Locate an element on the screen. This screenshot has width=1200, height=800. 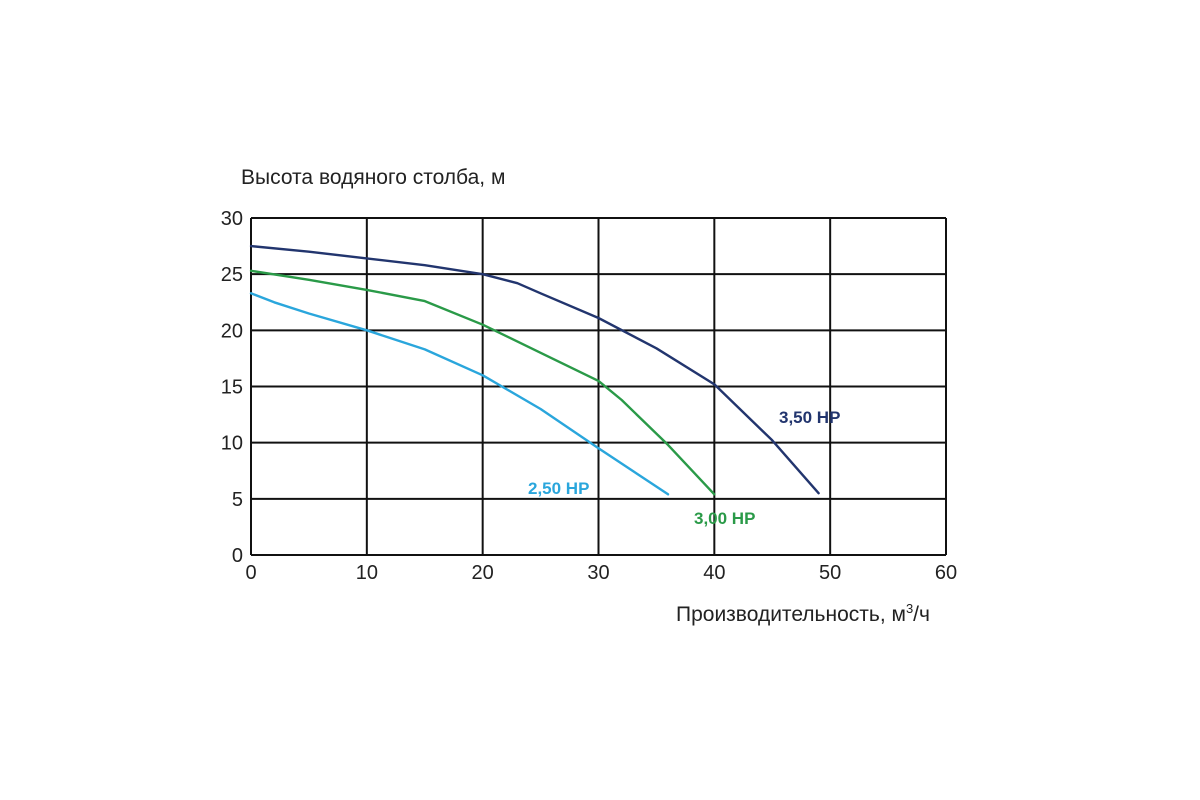
x-tick-label: 0 is located at coordinates (250, 573).